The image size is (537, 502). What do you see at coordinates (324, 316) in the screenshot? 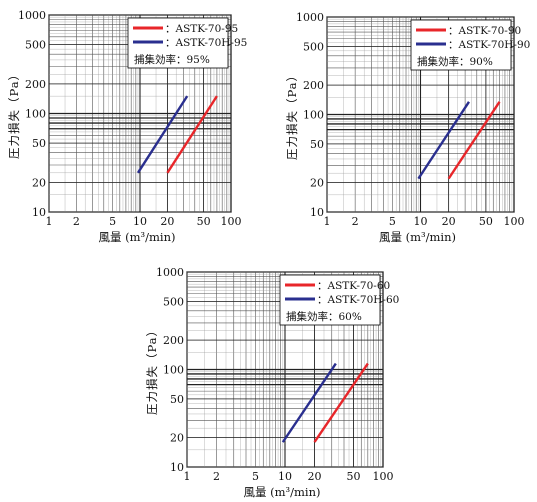
I see `efficiency-label: 捕集効率：60%` at bounding box center [324, 316].